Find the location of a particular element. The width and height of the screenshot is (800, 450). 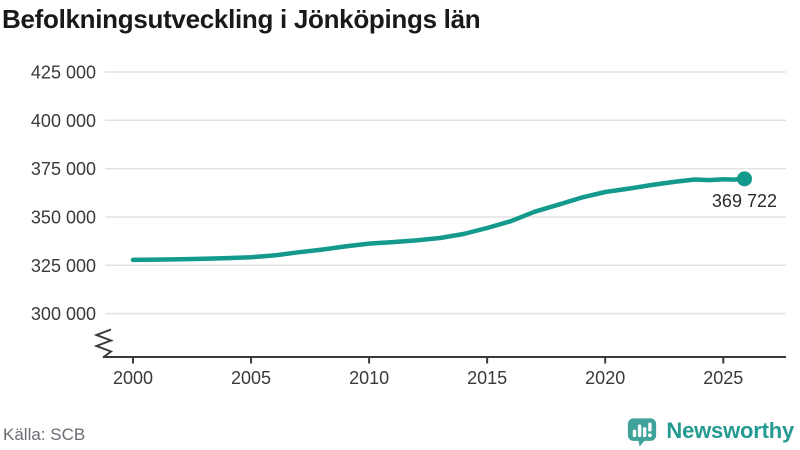

x-axis-tick-label: 2010 is located at coordinates (369, 378).